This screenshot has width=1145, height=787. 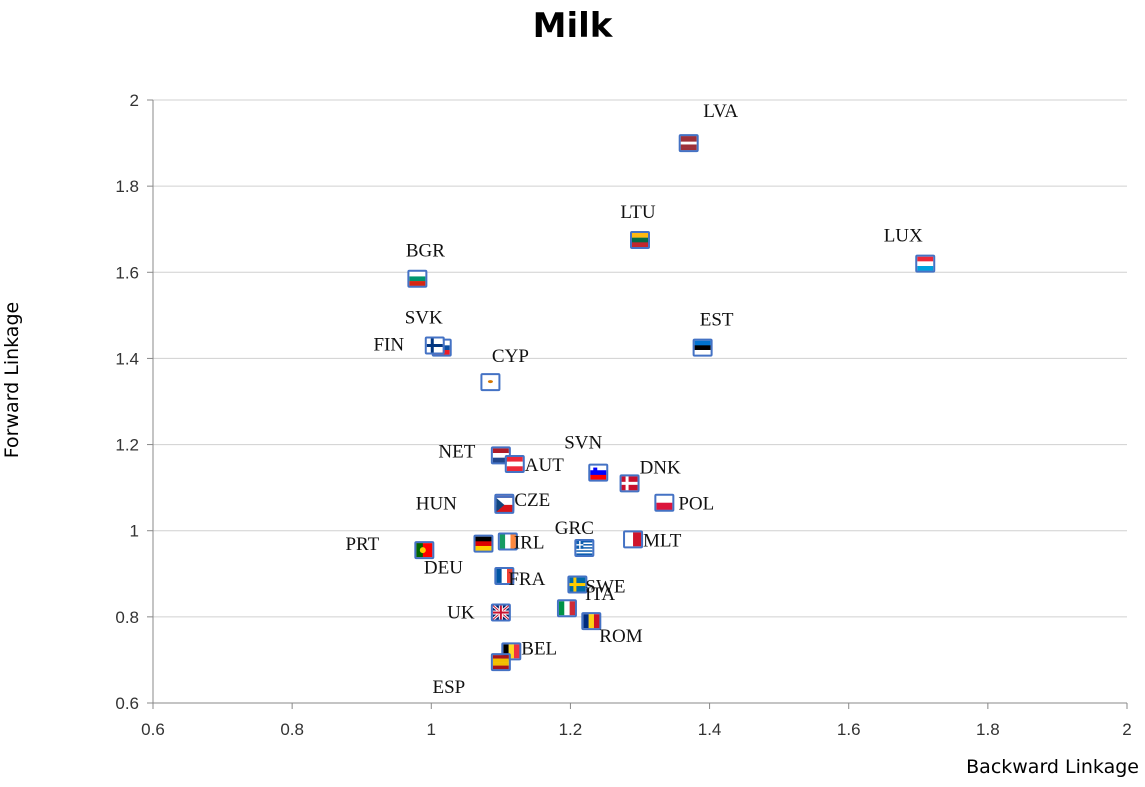 What do you see at coordinates (507, 541) in the screenshot?
I see `point-irl` at bounding box center [507, 541].